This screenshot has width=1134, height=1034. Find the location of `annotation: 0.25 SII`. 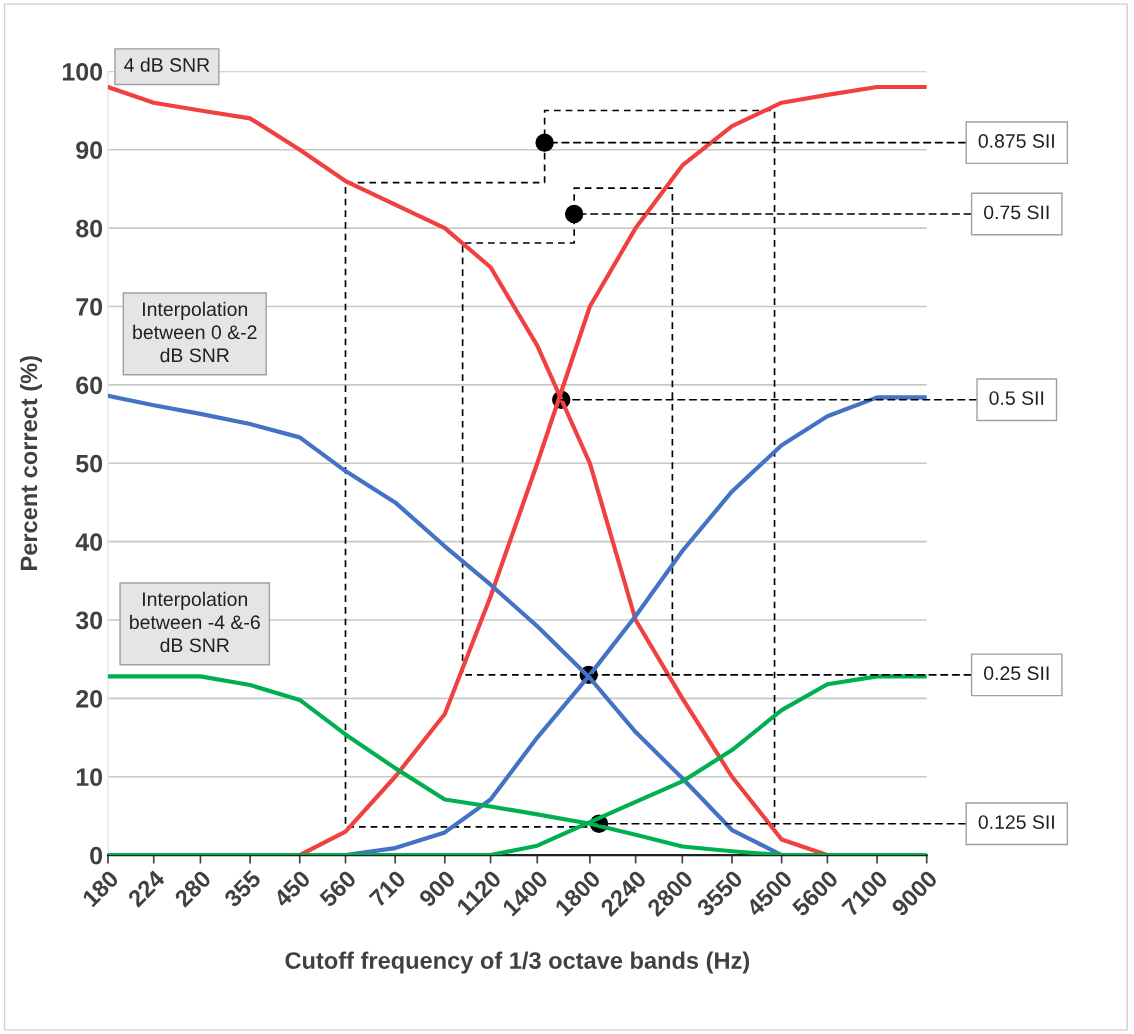

annotation: 0.25 SII is located at coordinates (1016, 673).